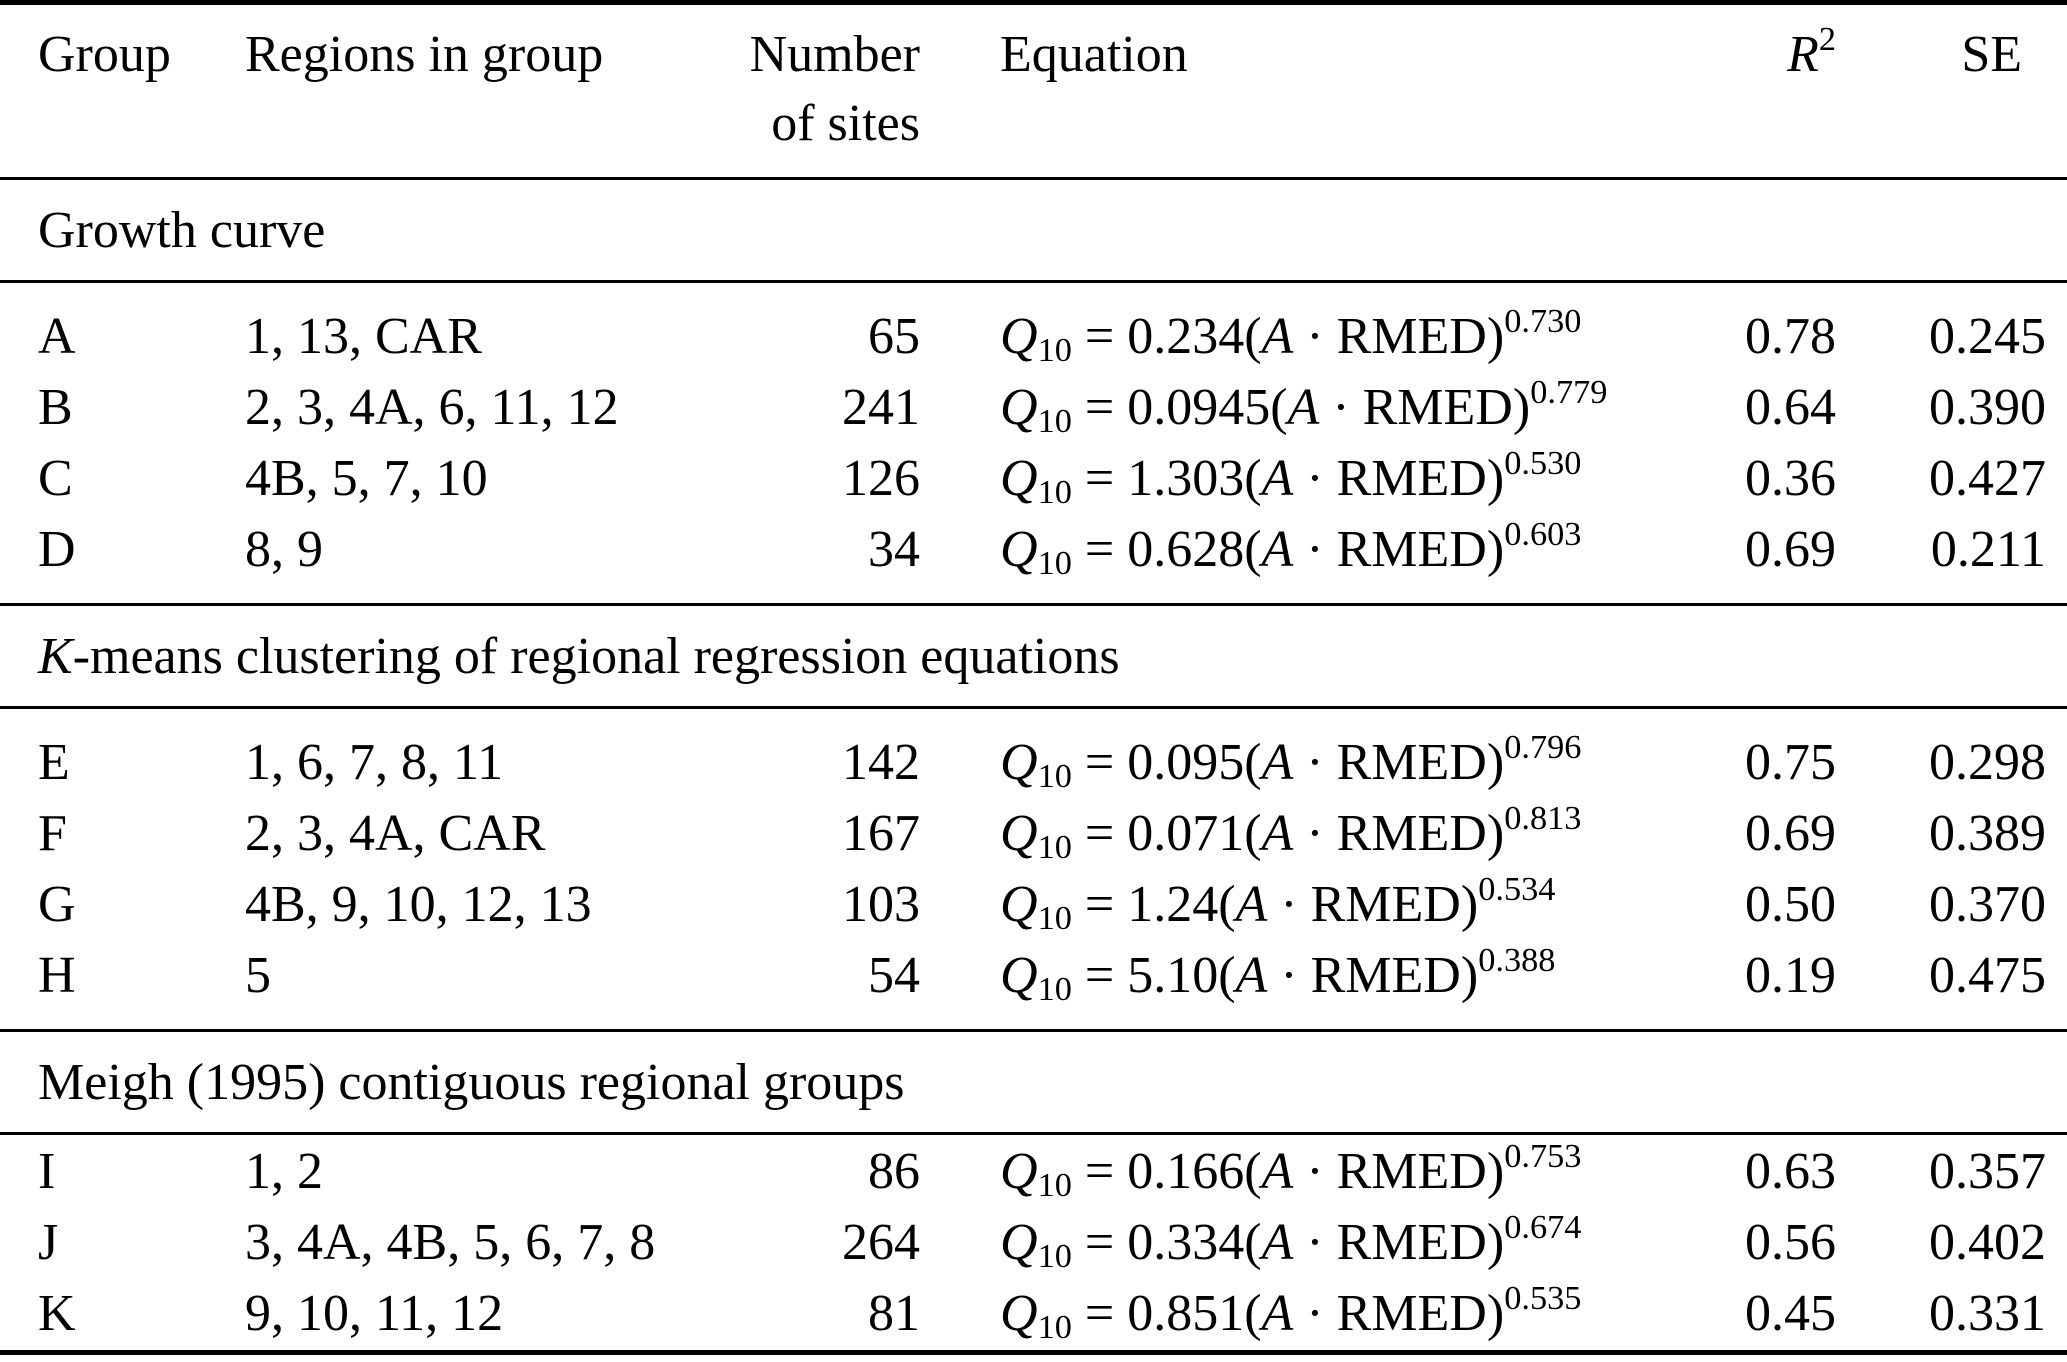 The width and height of the screenshot is (2067, 1362). Describe the element at coordinates (104, 54) in the screenshot. I see `column-header-group: Group` at that location.